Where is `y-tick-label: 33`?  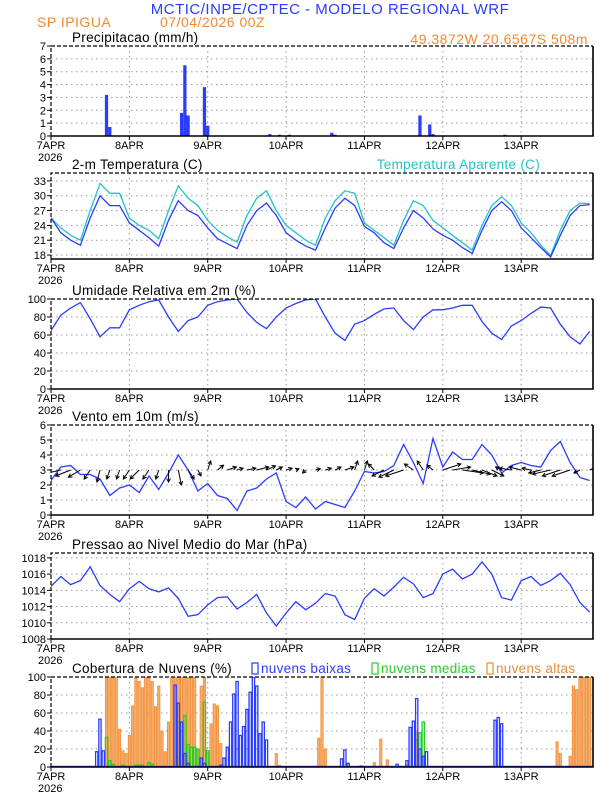 y-tick-label: 33 is located at coordinates (40, 182).